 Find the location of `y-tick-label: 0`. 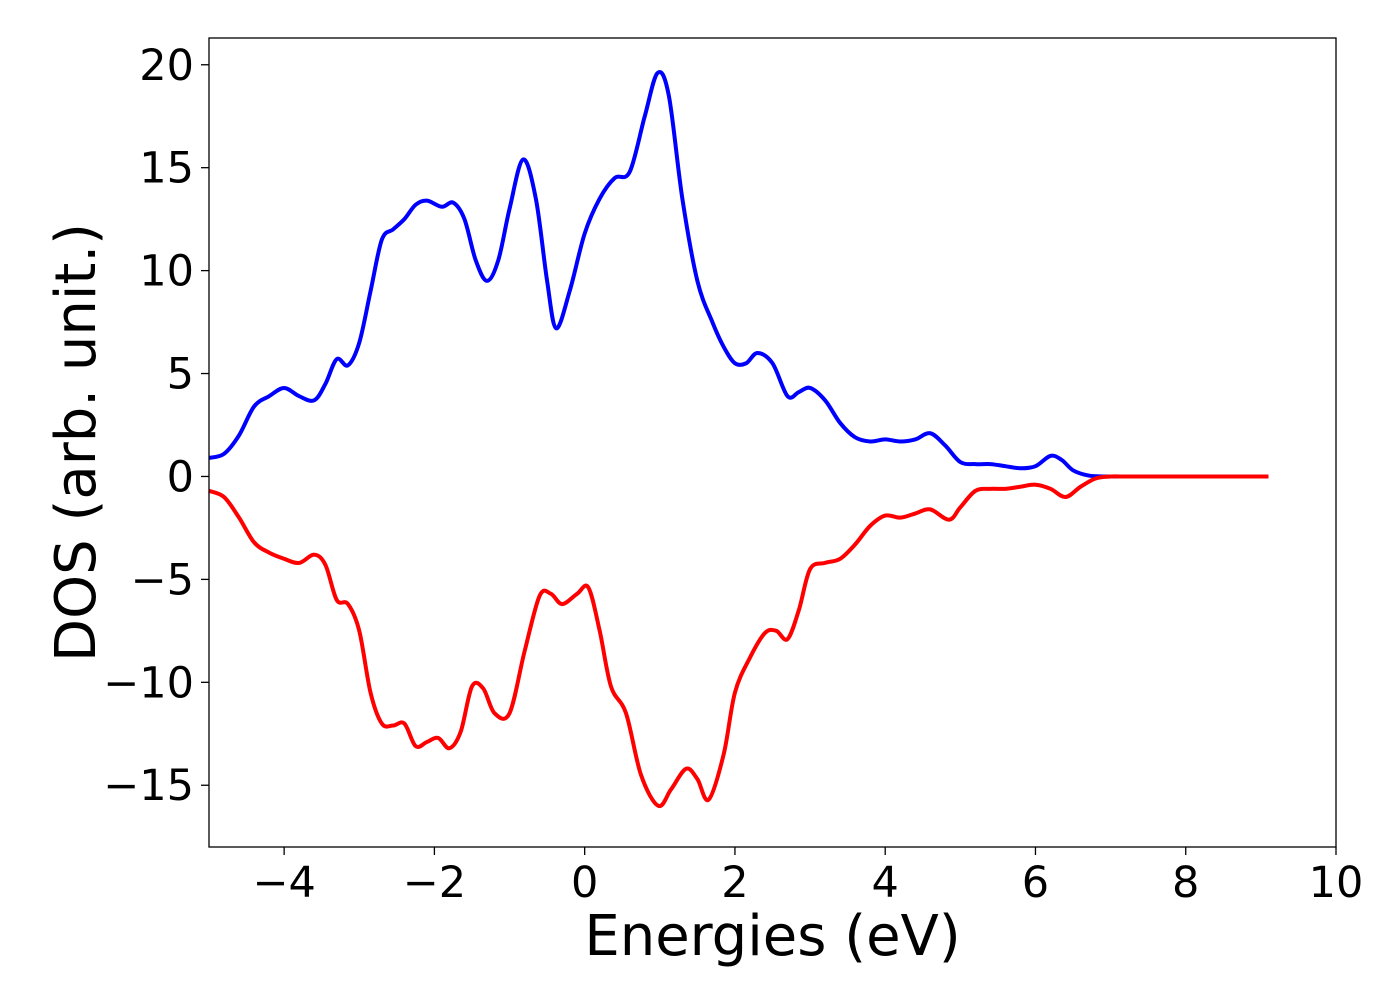

y-tick-label: 0 is located at coordinates (180, 477).